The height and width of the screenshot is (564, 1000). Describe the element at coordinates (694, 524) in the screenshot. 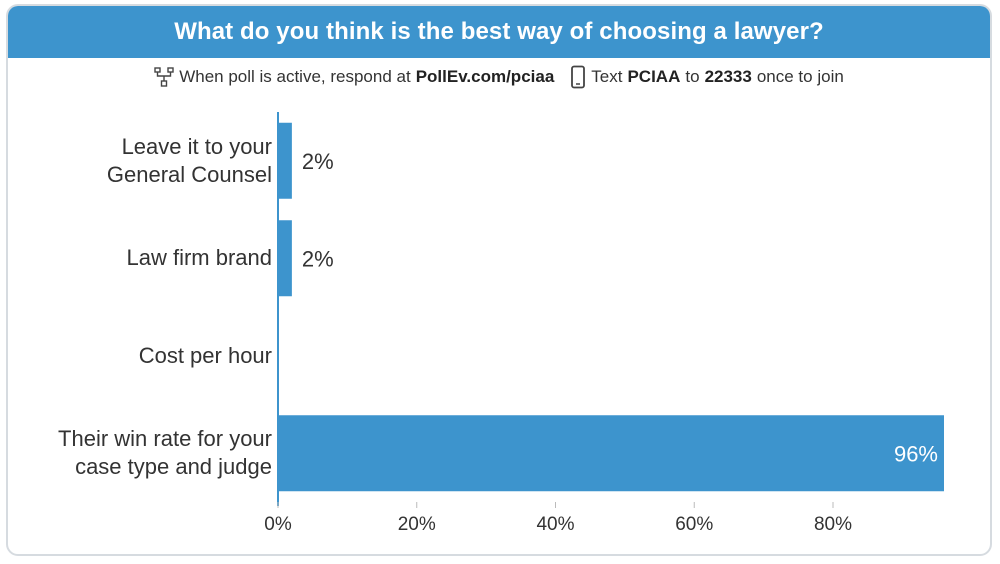

I see `x-tick-label: 60%` at that location.